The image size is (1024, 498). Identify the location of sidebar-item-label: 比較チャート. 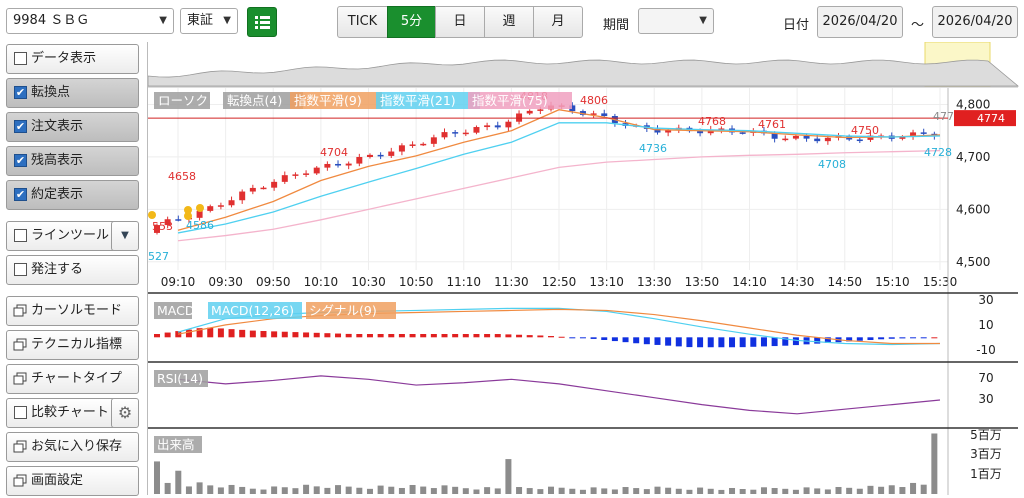
(70, 412).